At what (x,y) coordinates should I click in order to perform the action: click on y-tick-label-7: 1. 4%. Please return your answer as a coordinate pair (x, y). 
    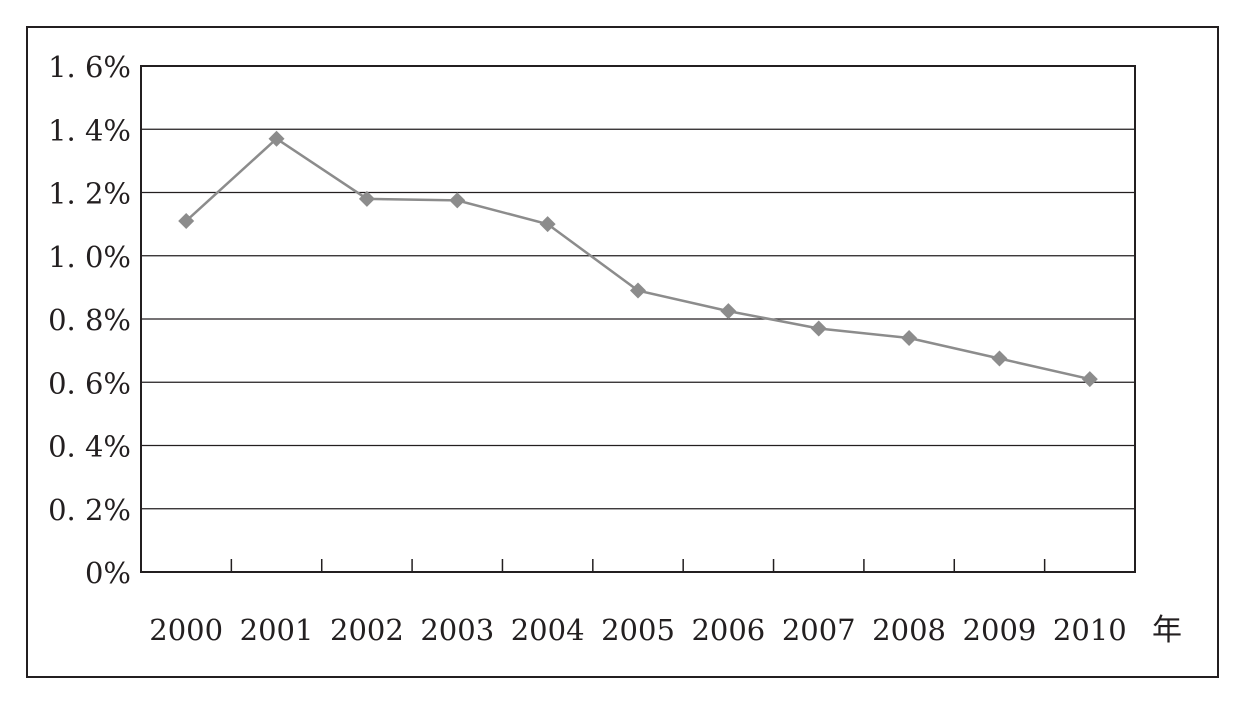
    Looking at the image, I should click on (89, 130).